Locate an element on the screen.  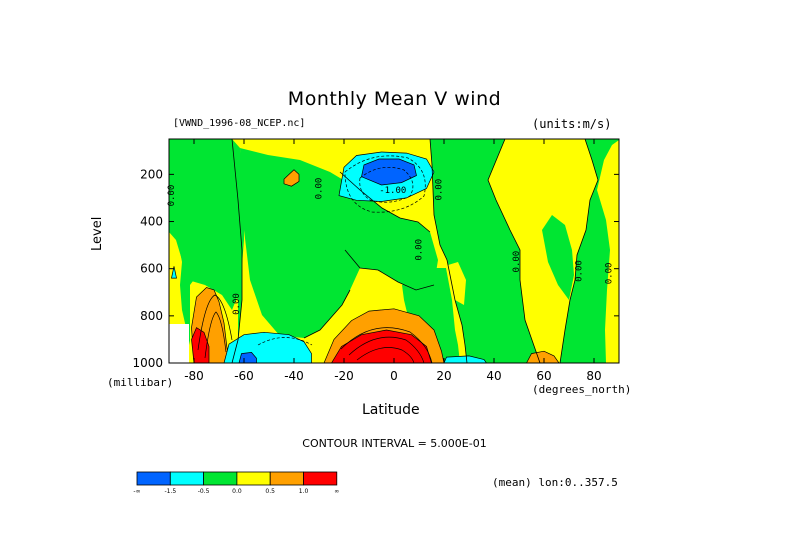
x-axis-title: Latitude is located at coordinates (391, 410).